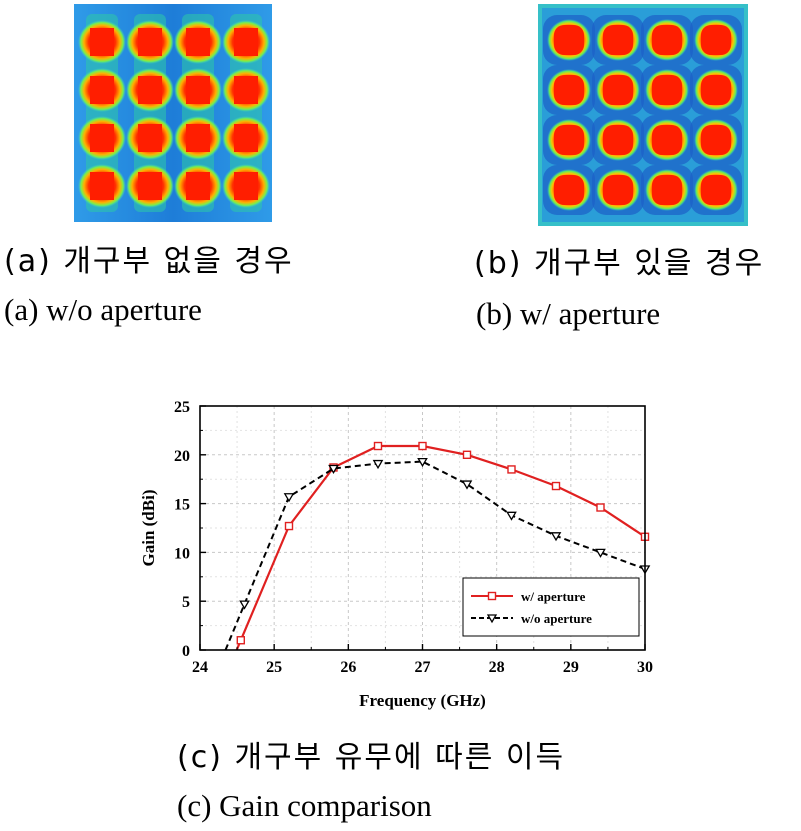 The width and height of the screenshot is (801, 831). I want to click on legend-label: w/o aperture, so click(556, 618).